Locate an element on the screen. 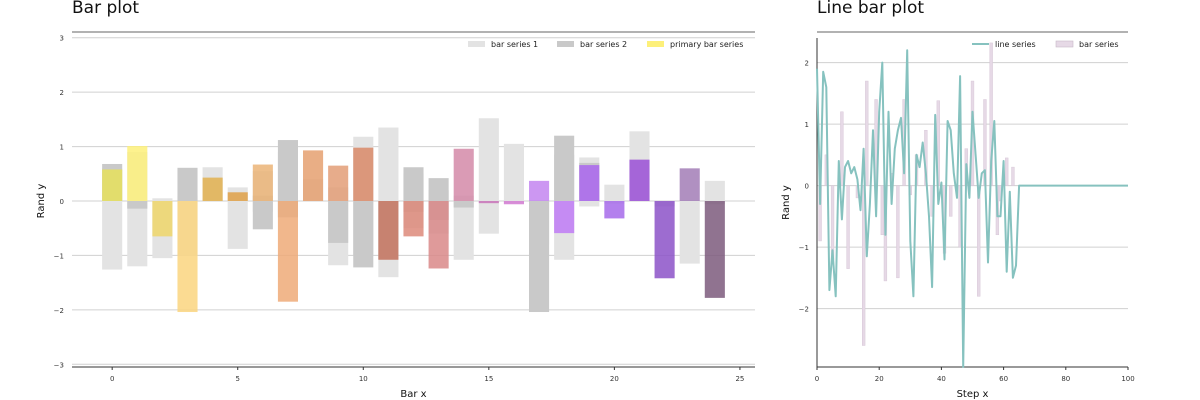 This screenshot has width=1200, height=400. x-axis-label: Step x is located at coordinates (973, 394).